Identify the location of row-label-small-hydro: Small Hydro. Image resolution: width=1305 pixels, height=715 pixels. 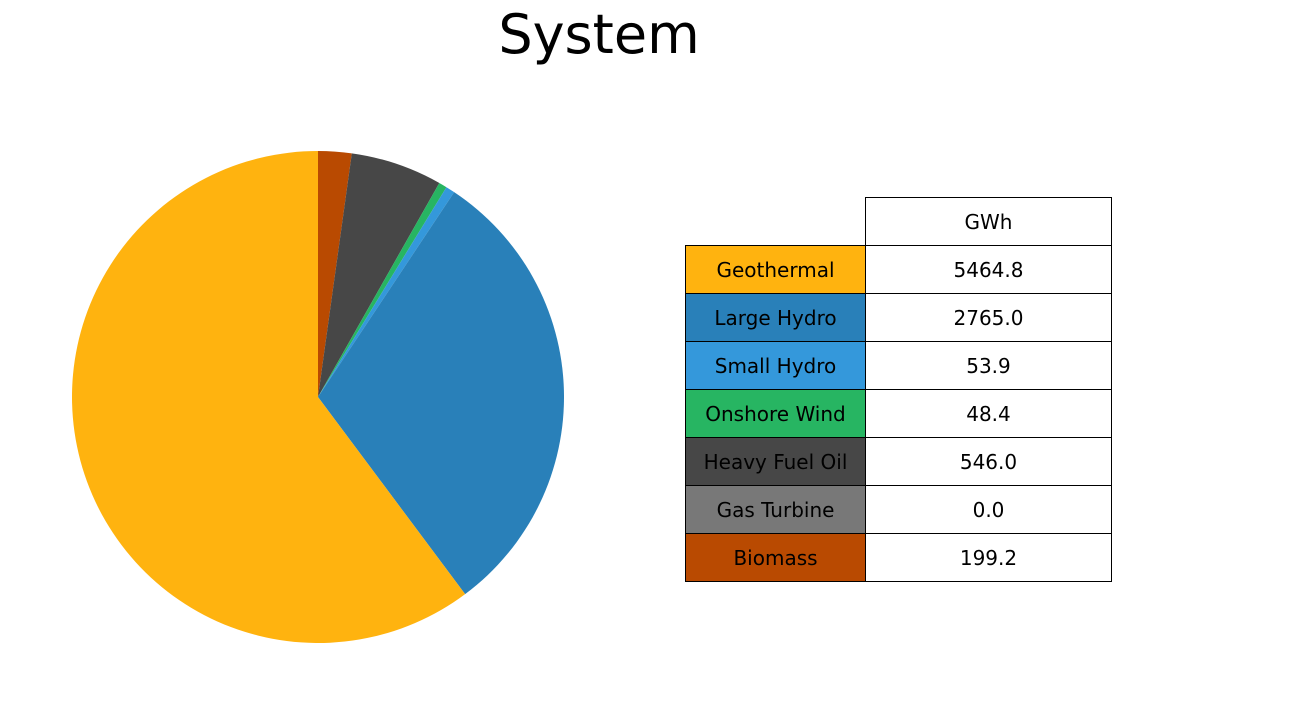
(775, 365).